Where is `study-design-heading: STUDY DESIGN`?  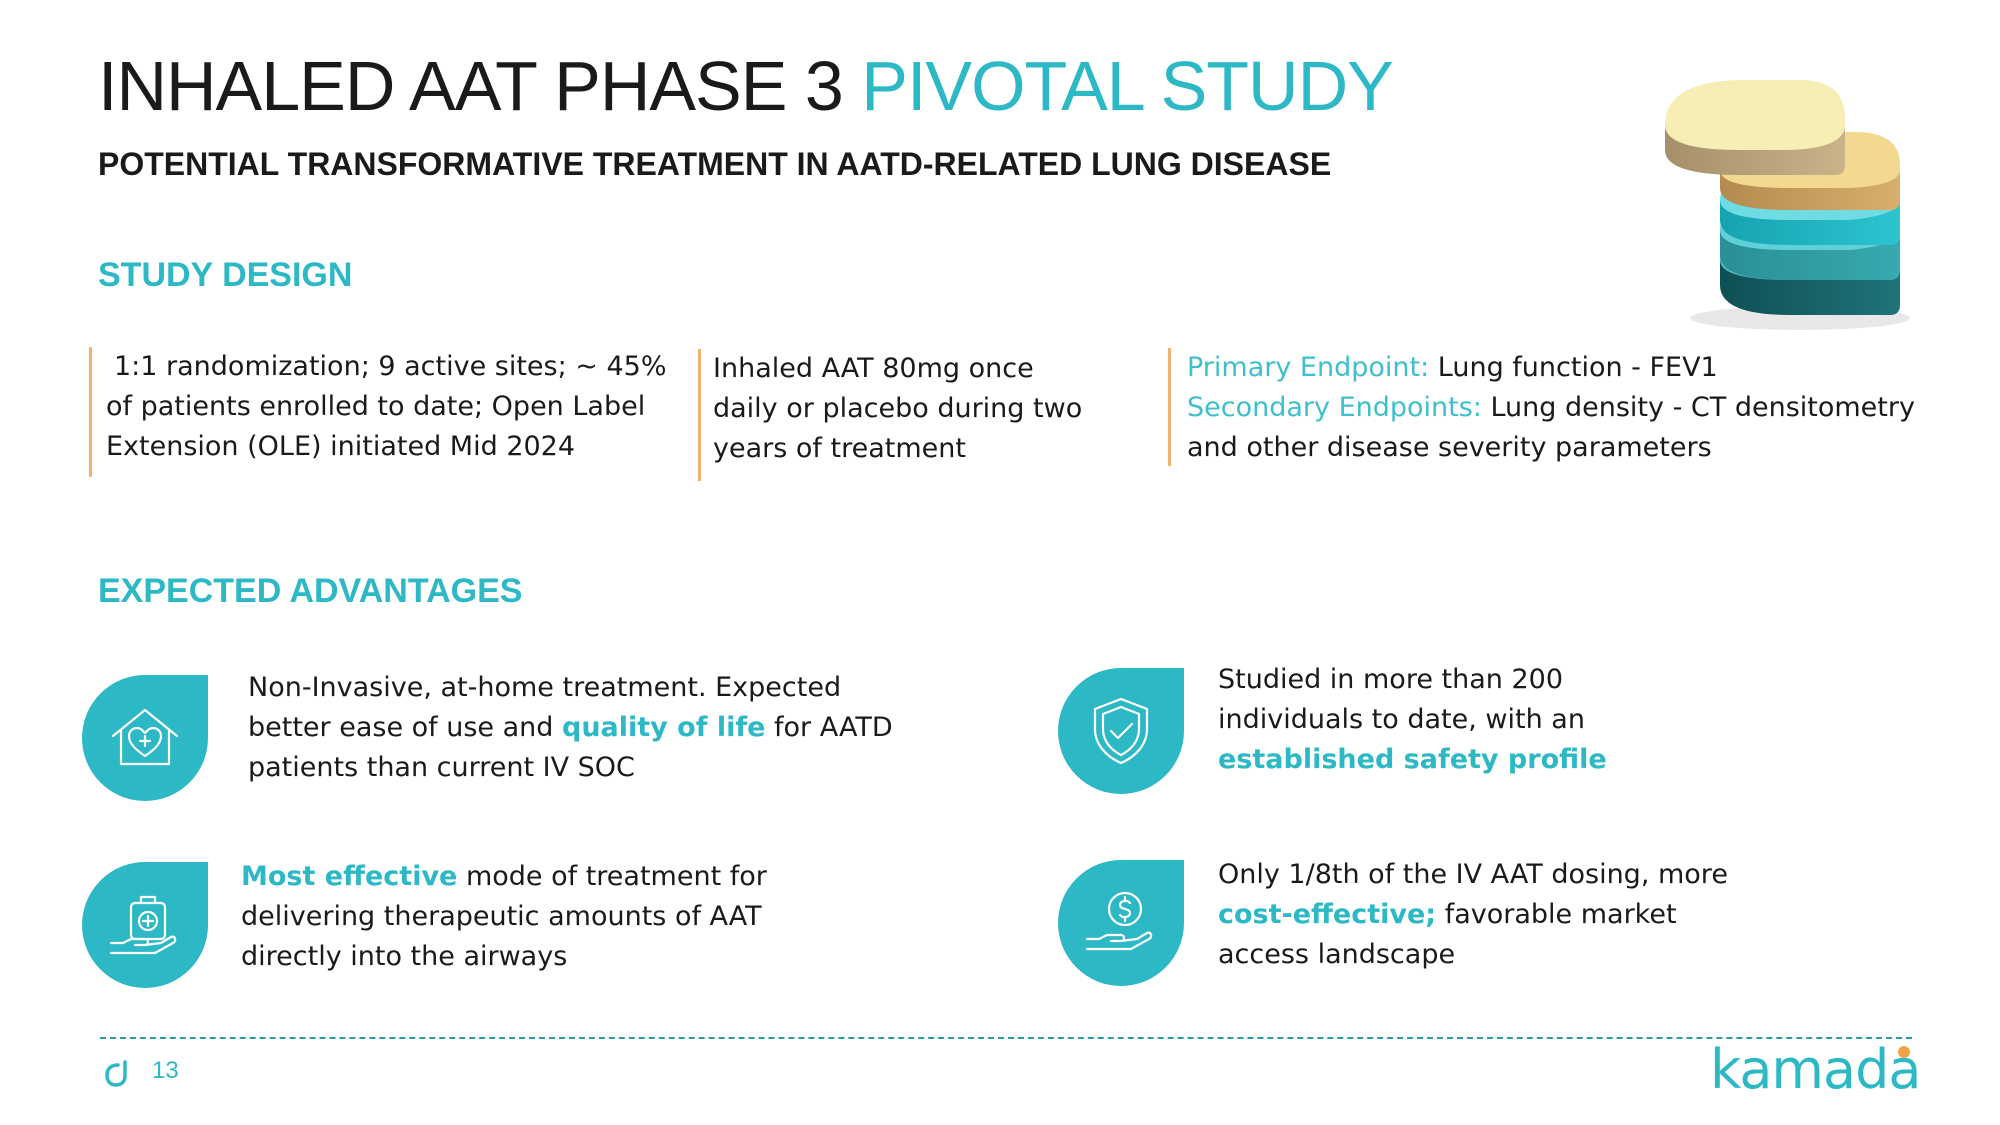 study-design-heading: STUDY DESIGN is located at coordinates (225, 275).